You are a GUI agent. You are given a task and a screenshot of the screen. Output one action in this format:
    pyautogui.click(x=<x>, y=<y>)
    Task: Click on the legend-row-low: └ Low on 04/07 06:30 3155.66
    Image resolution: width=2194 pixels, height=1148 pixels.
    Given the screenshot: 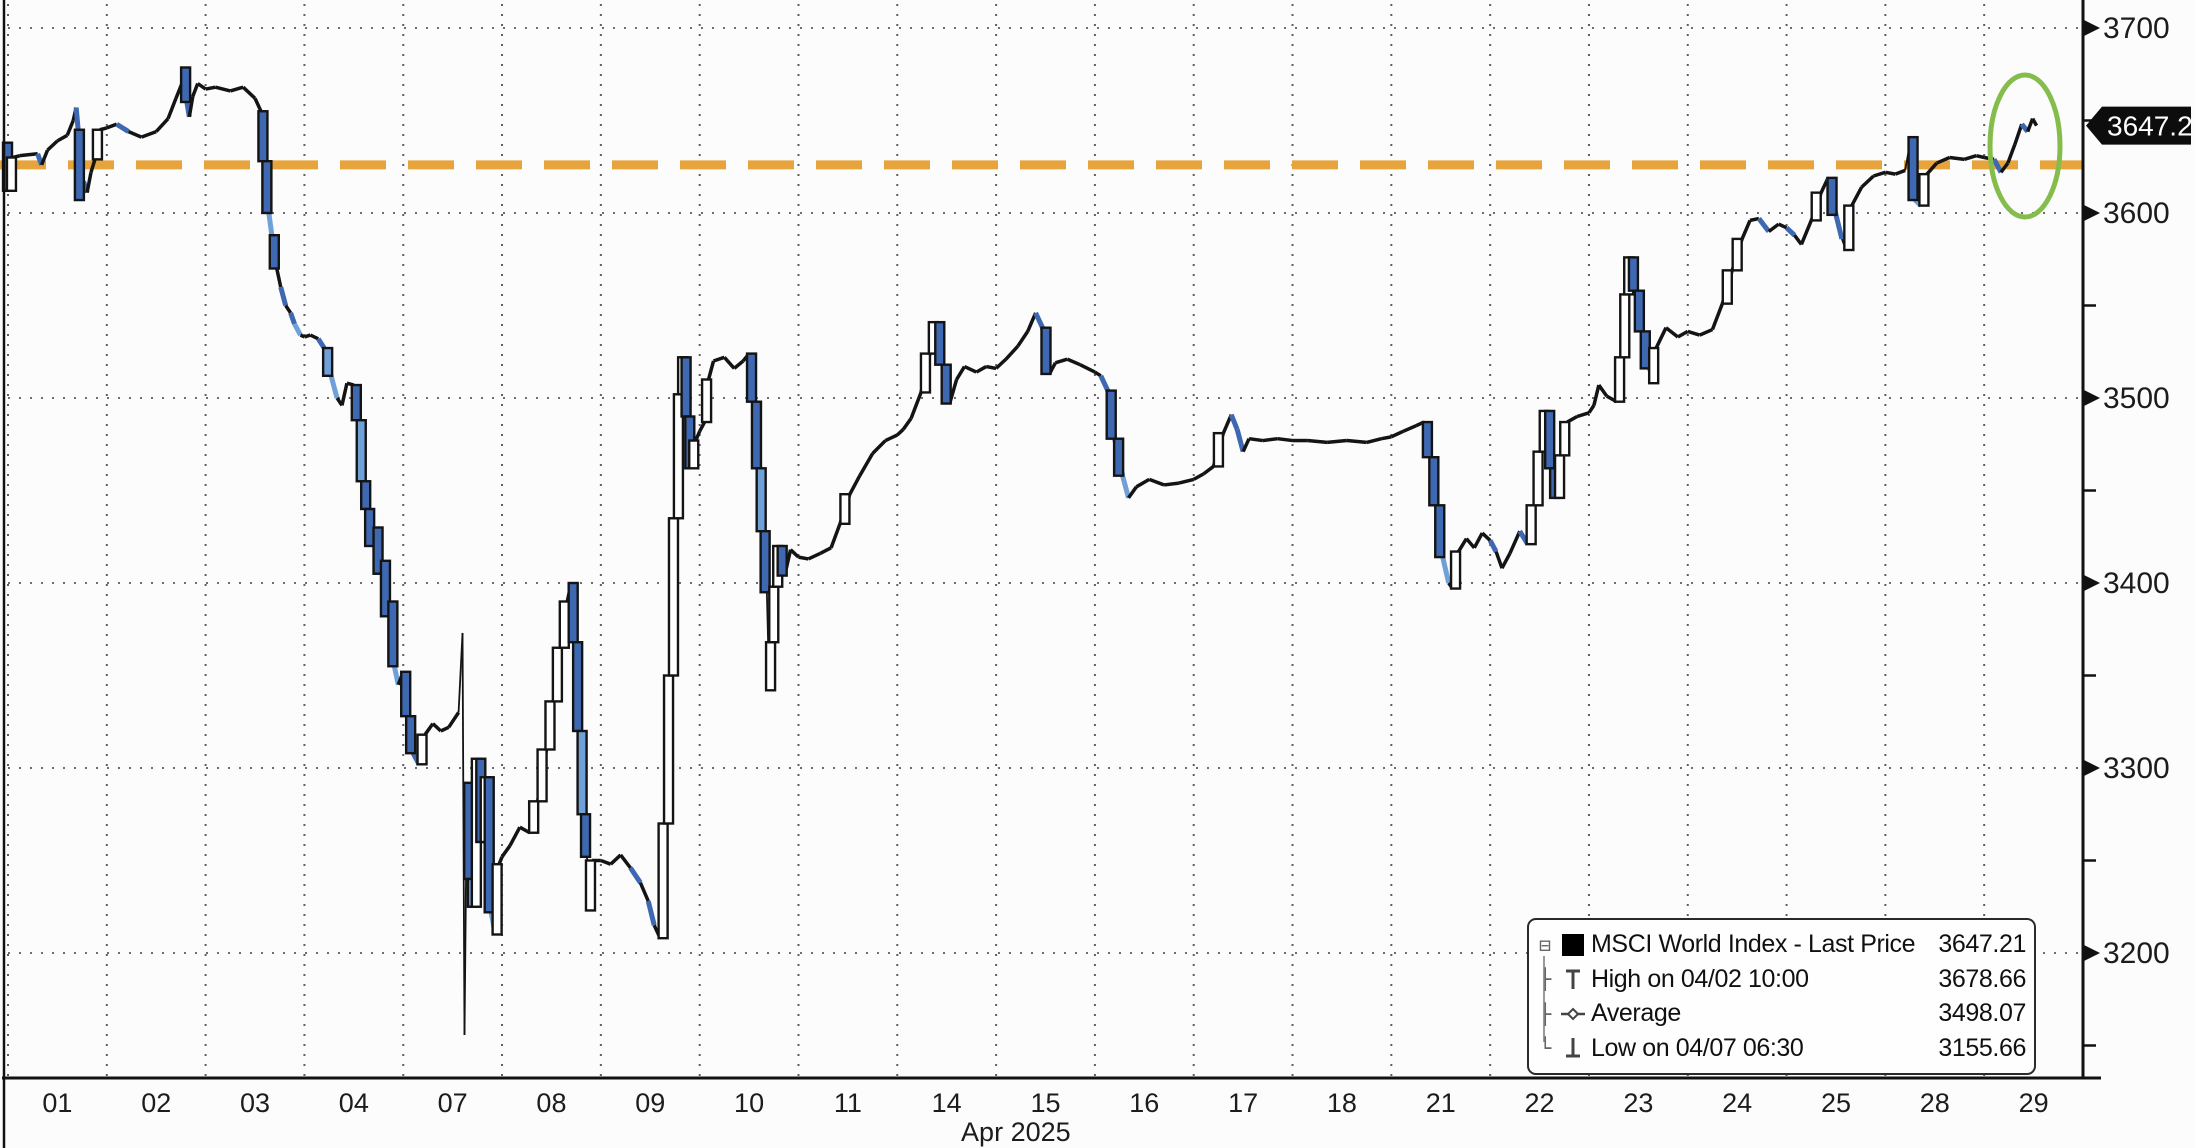 What is the action you would take?
    pyautogui.click(x=1780, y=1048)
    